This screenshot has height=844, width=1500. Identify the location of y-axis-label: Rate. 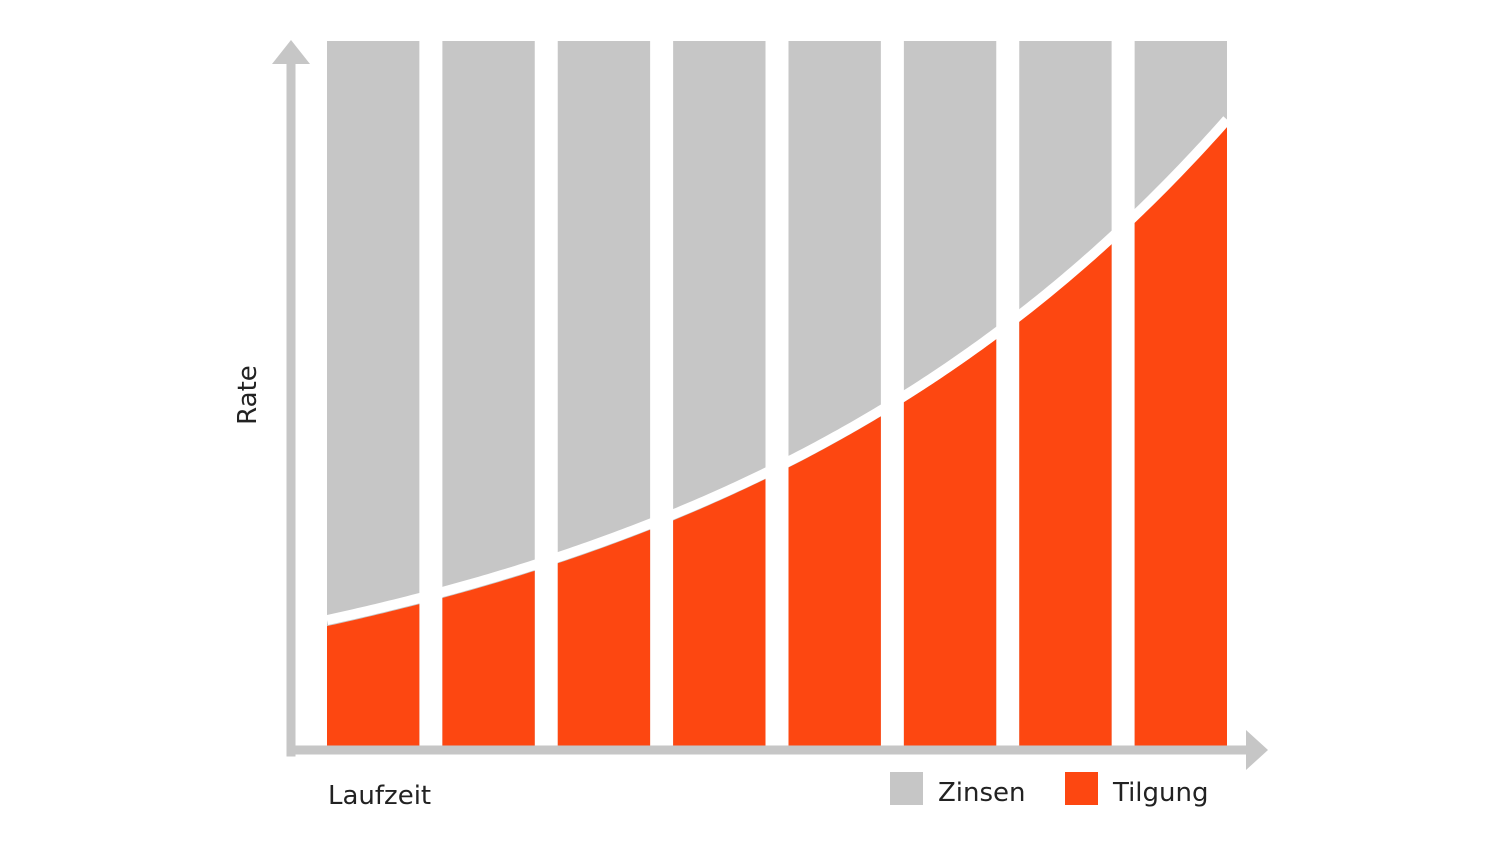
(248, 395).